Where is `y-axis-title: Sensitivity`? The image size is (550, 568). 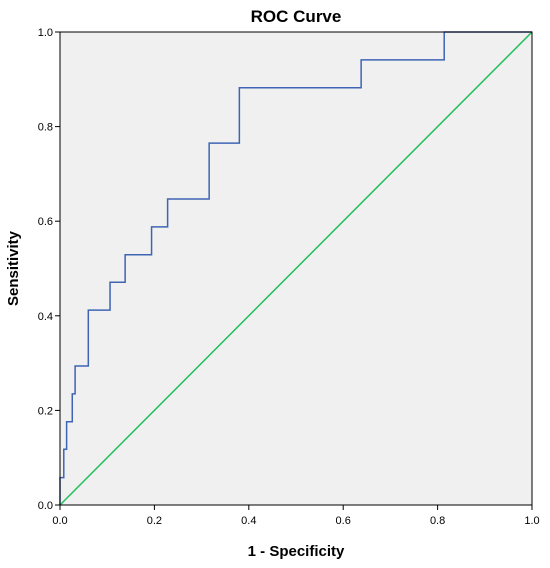 y-axis-title: Sensitivity is located at coordinates (13, 268).